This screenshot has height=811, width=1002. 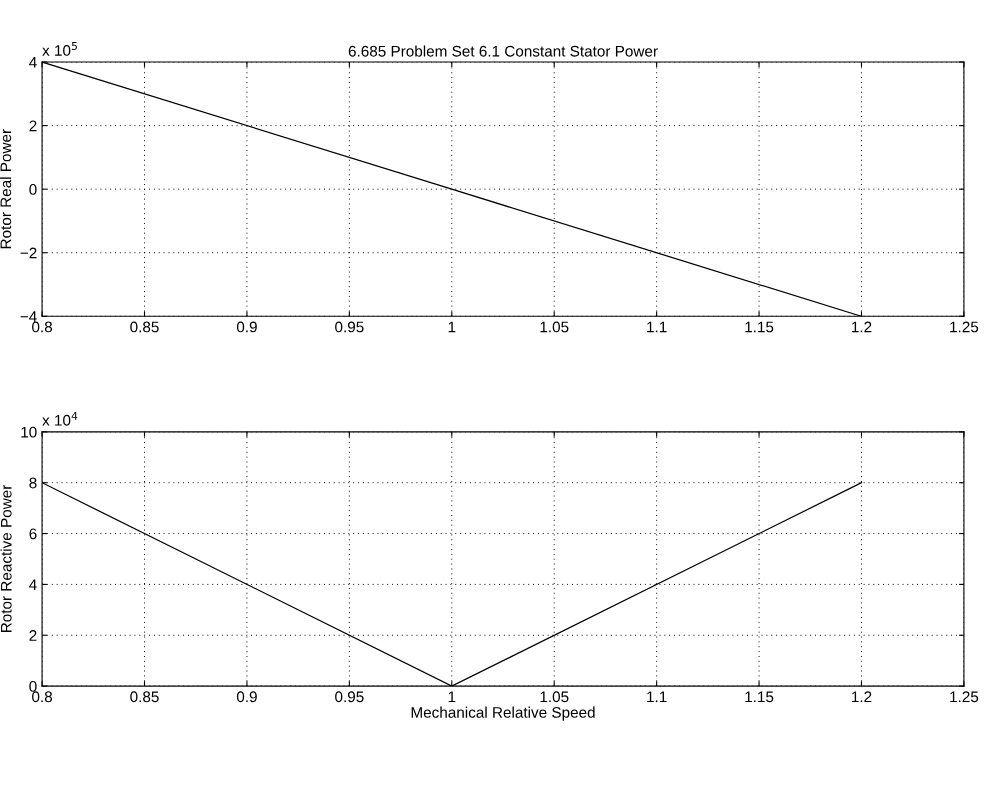 I want to click on text: x 10$^{5}$, so click(x=59, y=49).